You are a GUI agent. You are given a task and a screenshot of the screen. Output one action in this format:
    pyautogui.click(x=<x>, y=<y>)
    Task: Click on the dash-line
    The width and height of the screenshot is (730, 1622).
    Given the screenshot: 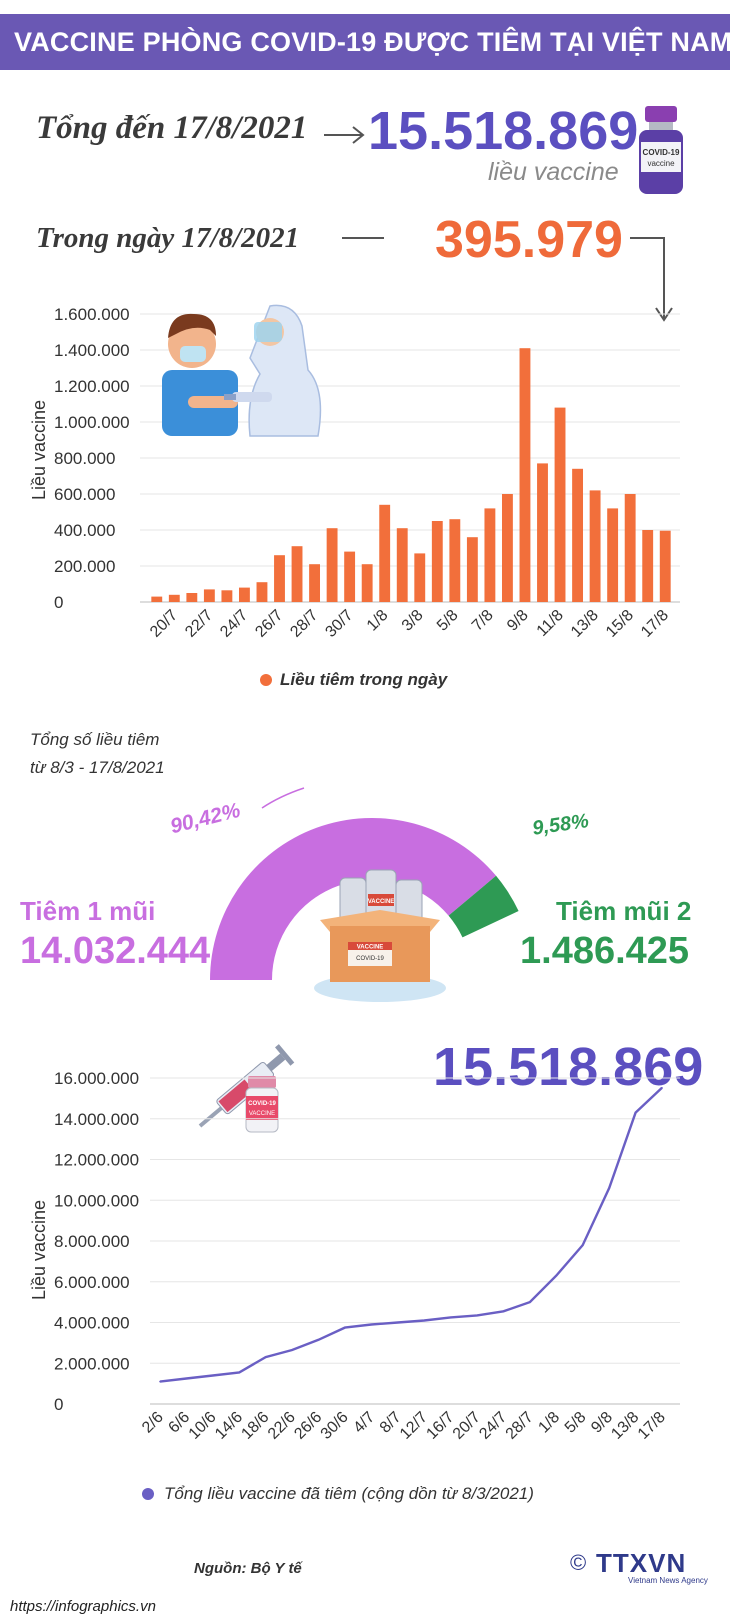 What is the action you would take?
    pyautogui.click(x=363, y=238)
    